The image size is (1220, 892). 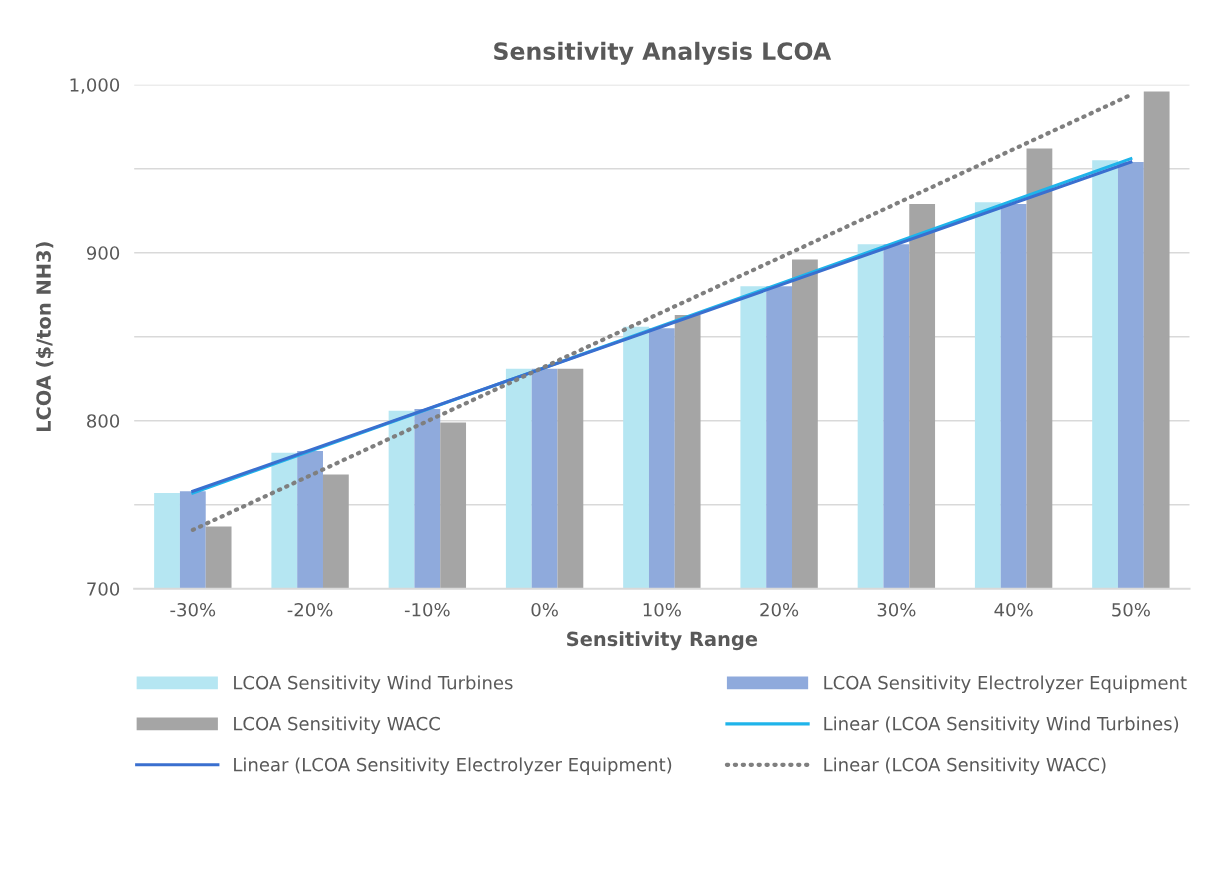 I want to click on legend-label: Linear (LCOA Sensitivity Wind Turbines), so click(x=1001, y=725).